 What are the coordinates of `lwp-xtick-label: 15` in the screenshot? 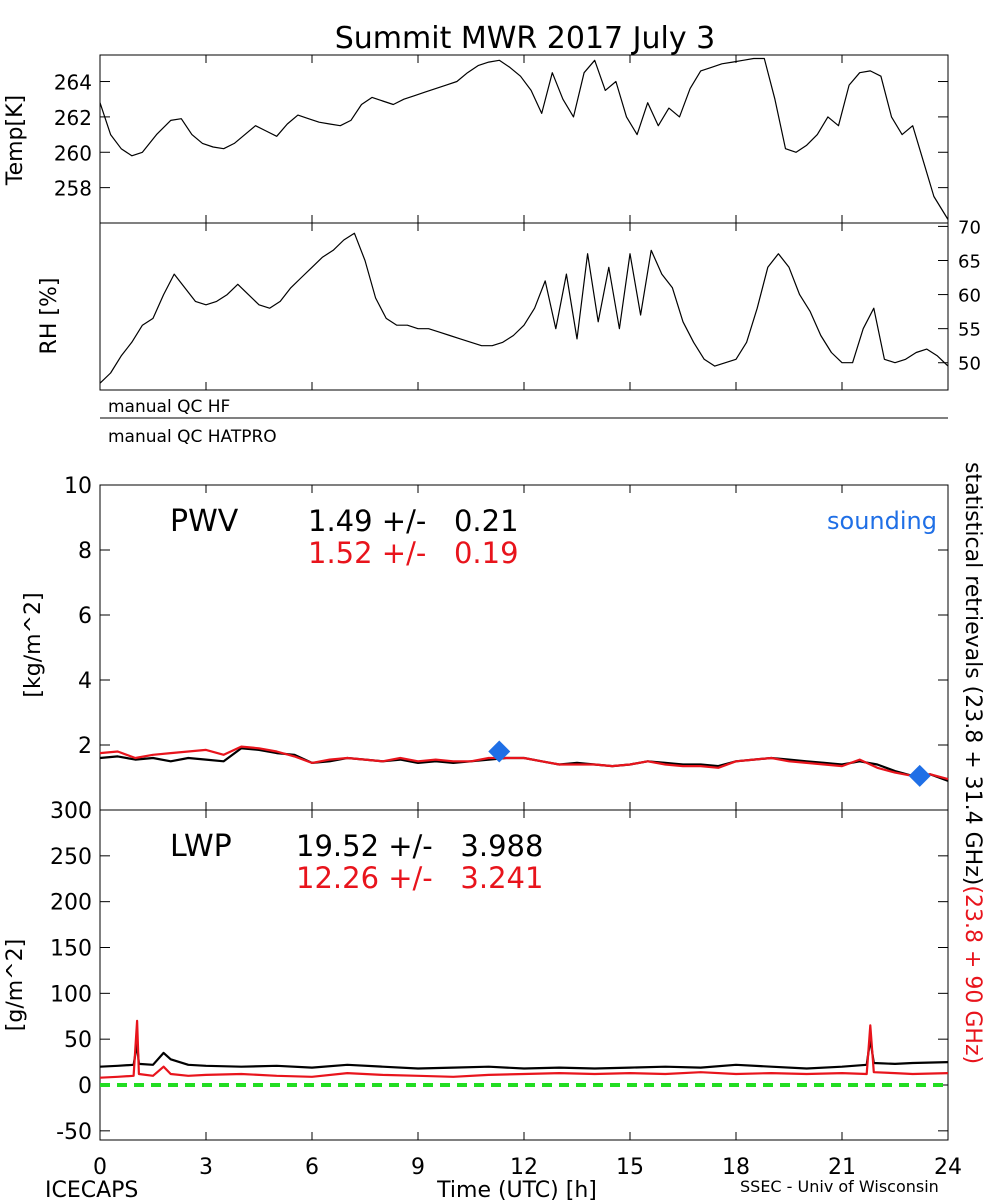 It's located at (630, 1167).